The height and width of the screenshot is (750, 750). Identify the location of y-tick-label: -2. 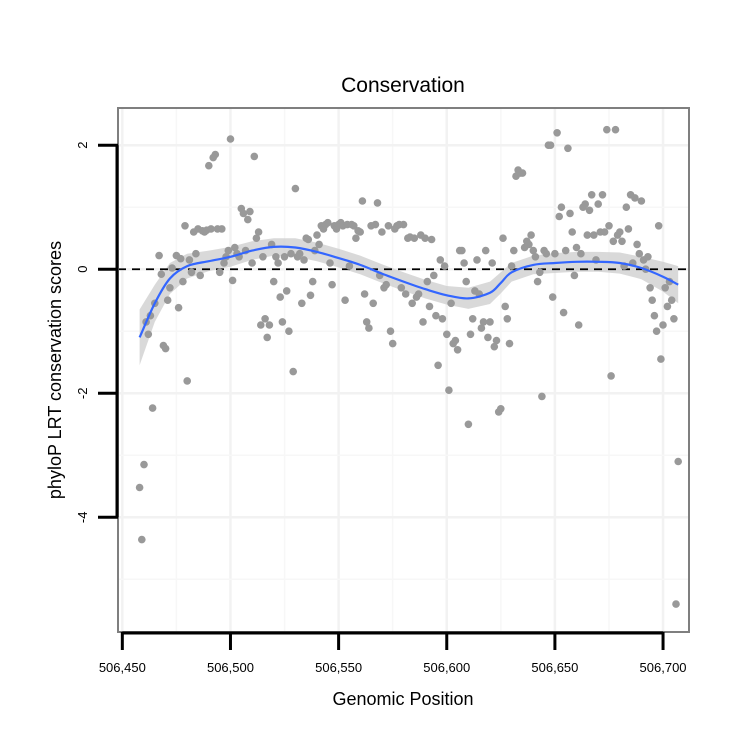
(82, 394).